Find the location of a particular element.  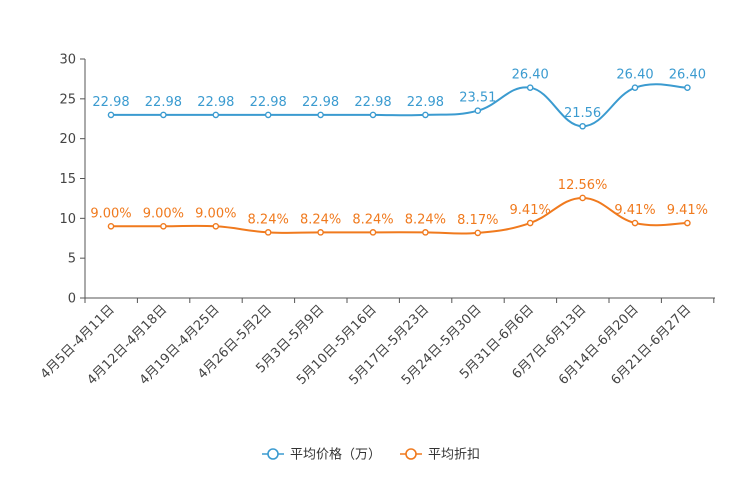

y-tick-label: 20 is located at coordinates (67, 139).